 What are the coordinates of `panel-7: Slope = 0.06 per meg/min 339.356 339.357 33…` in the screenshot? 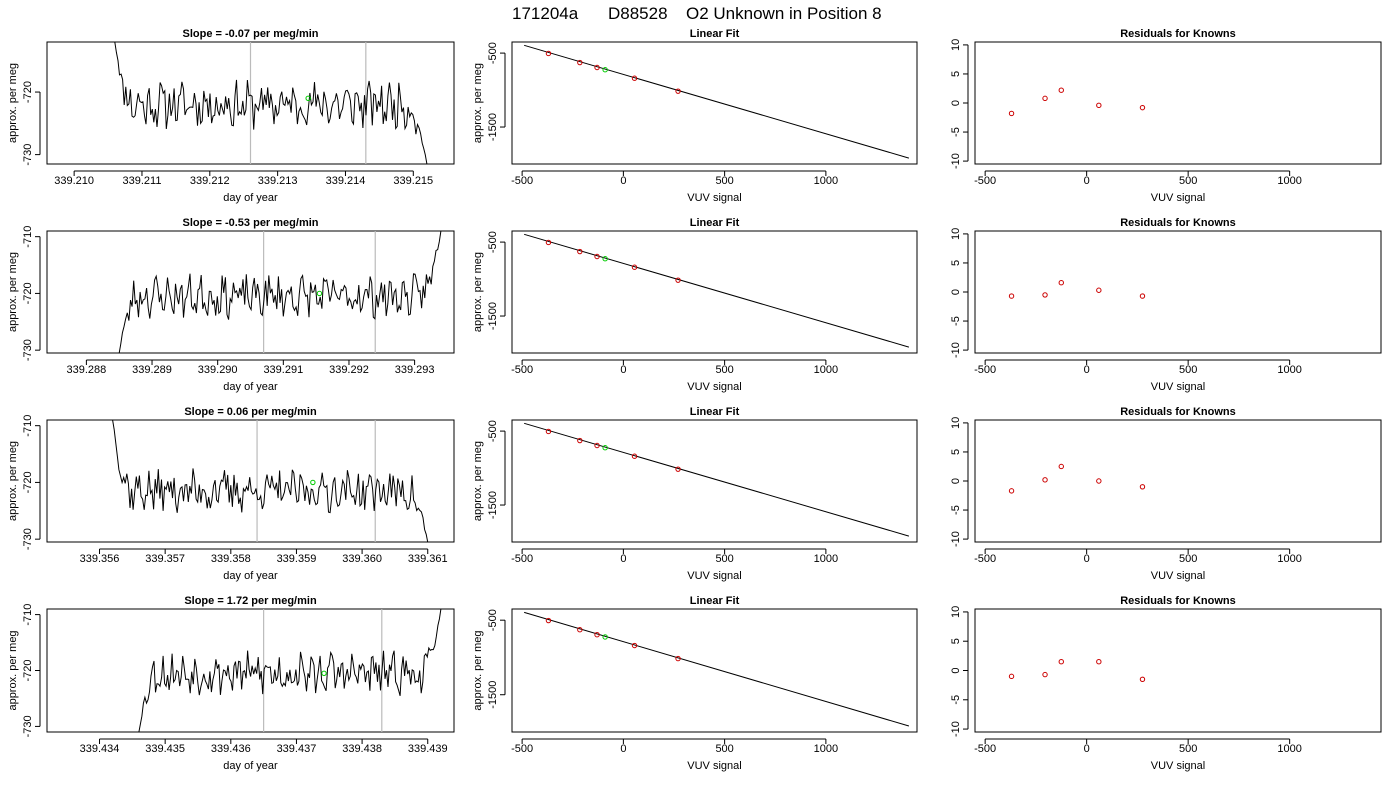 It's located at (231, 494).